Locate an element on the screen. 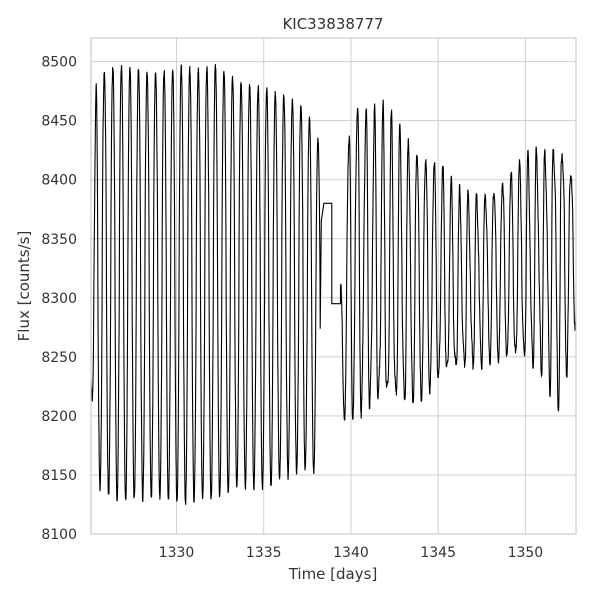  y-tick-label: 8400 is located at coordinates (59, 181).